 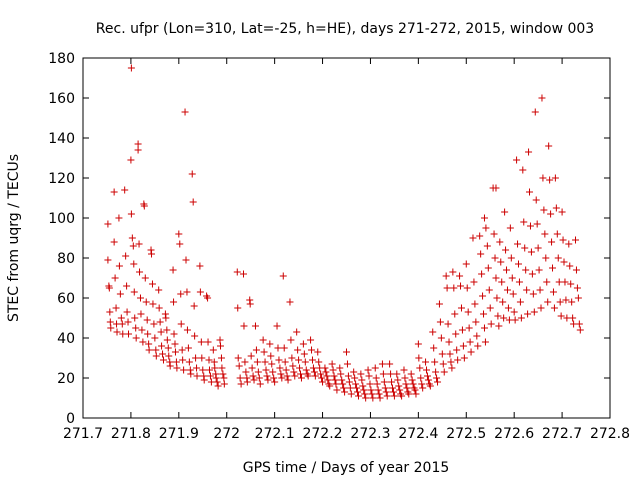 What do you see at coordinates (346, 468) in the screenshot?
I see `x-axis-label: GPS time / Days of year 2015` at bounding box center [346, 468].